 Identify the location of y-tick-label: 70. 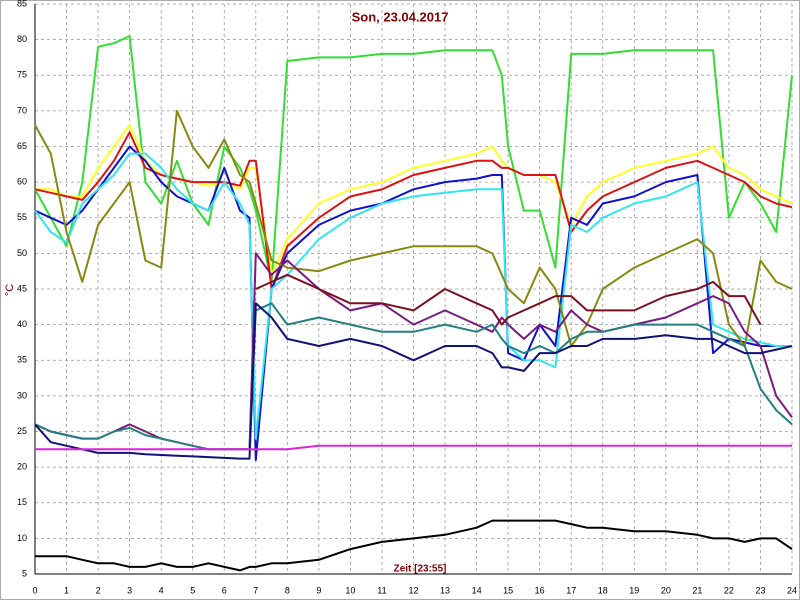
(22, 110).